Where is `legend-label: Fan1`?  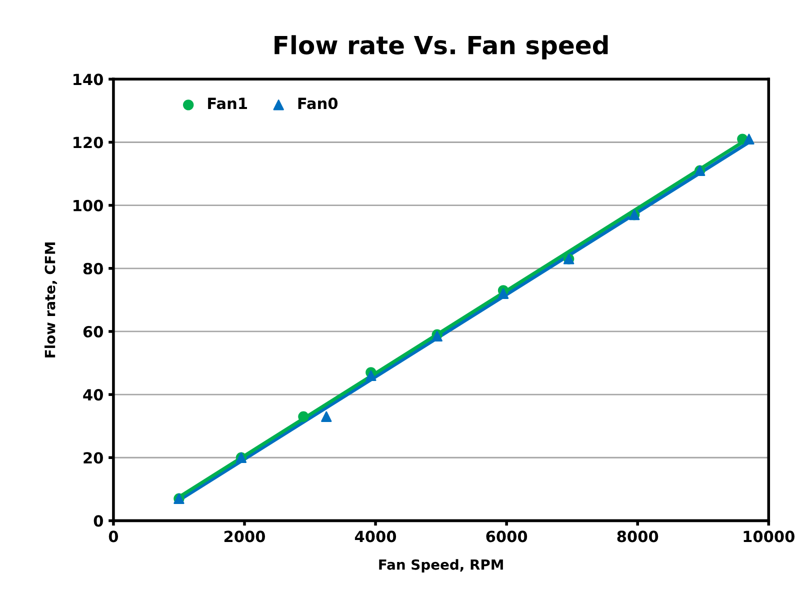 legend-label: Fan1 is located at coordinates (227, 104).